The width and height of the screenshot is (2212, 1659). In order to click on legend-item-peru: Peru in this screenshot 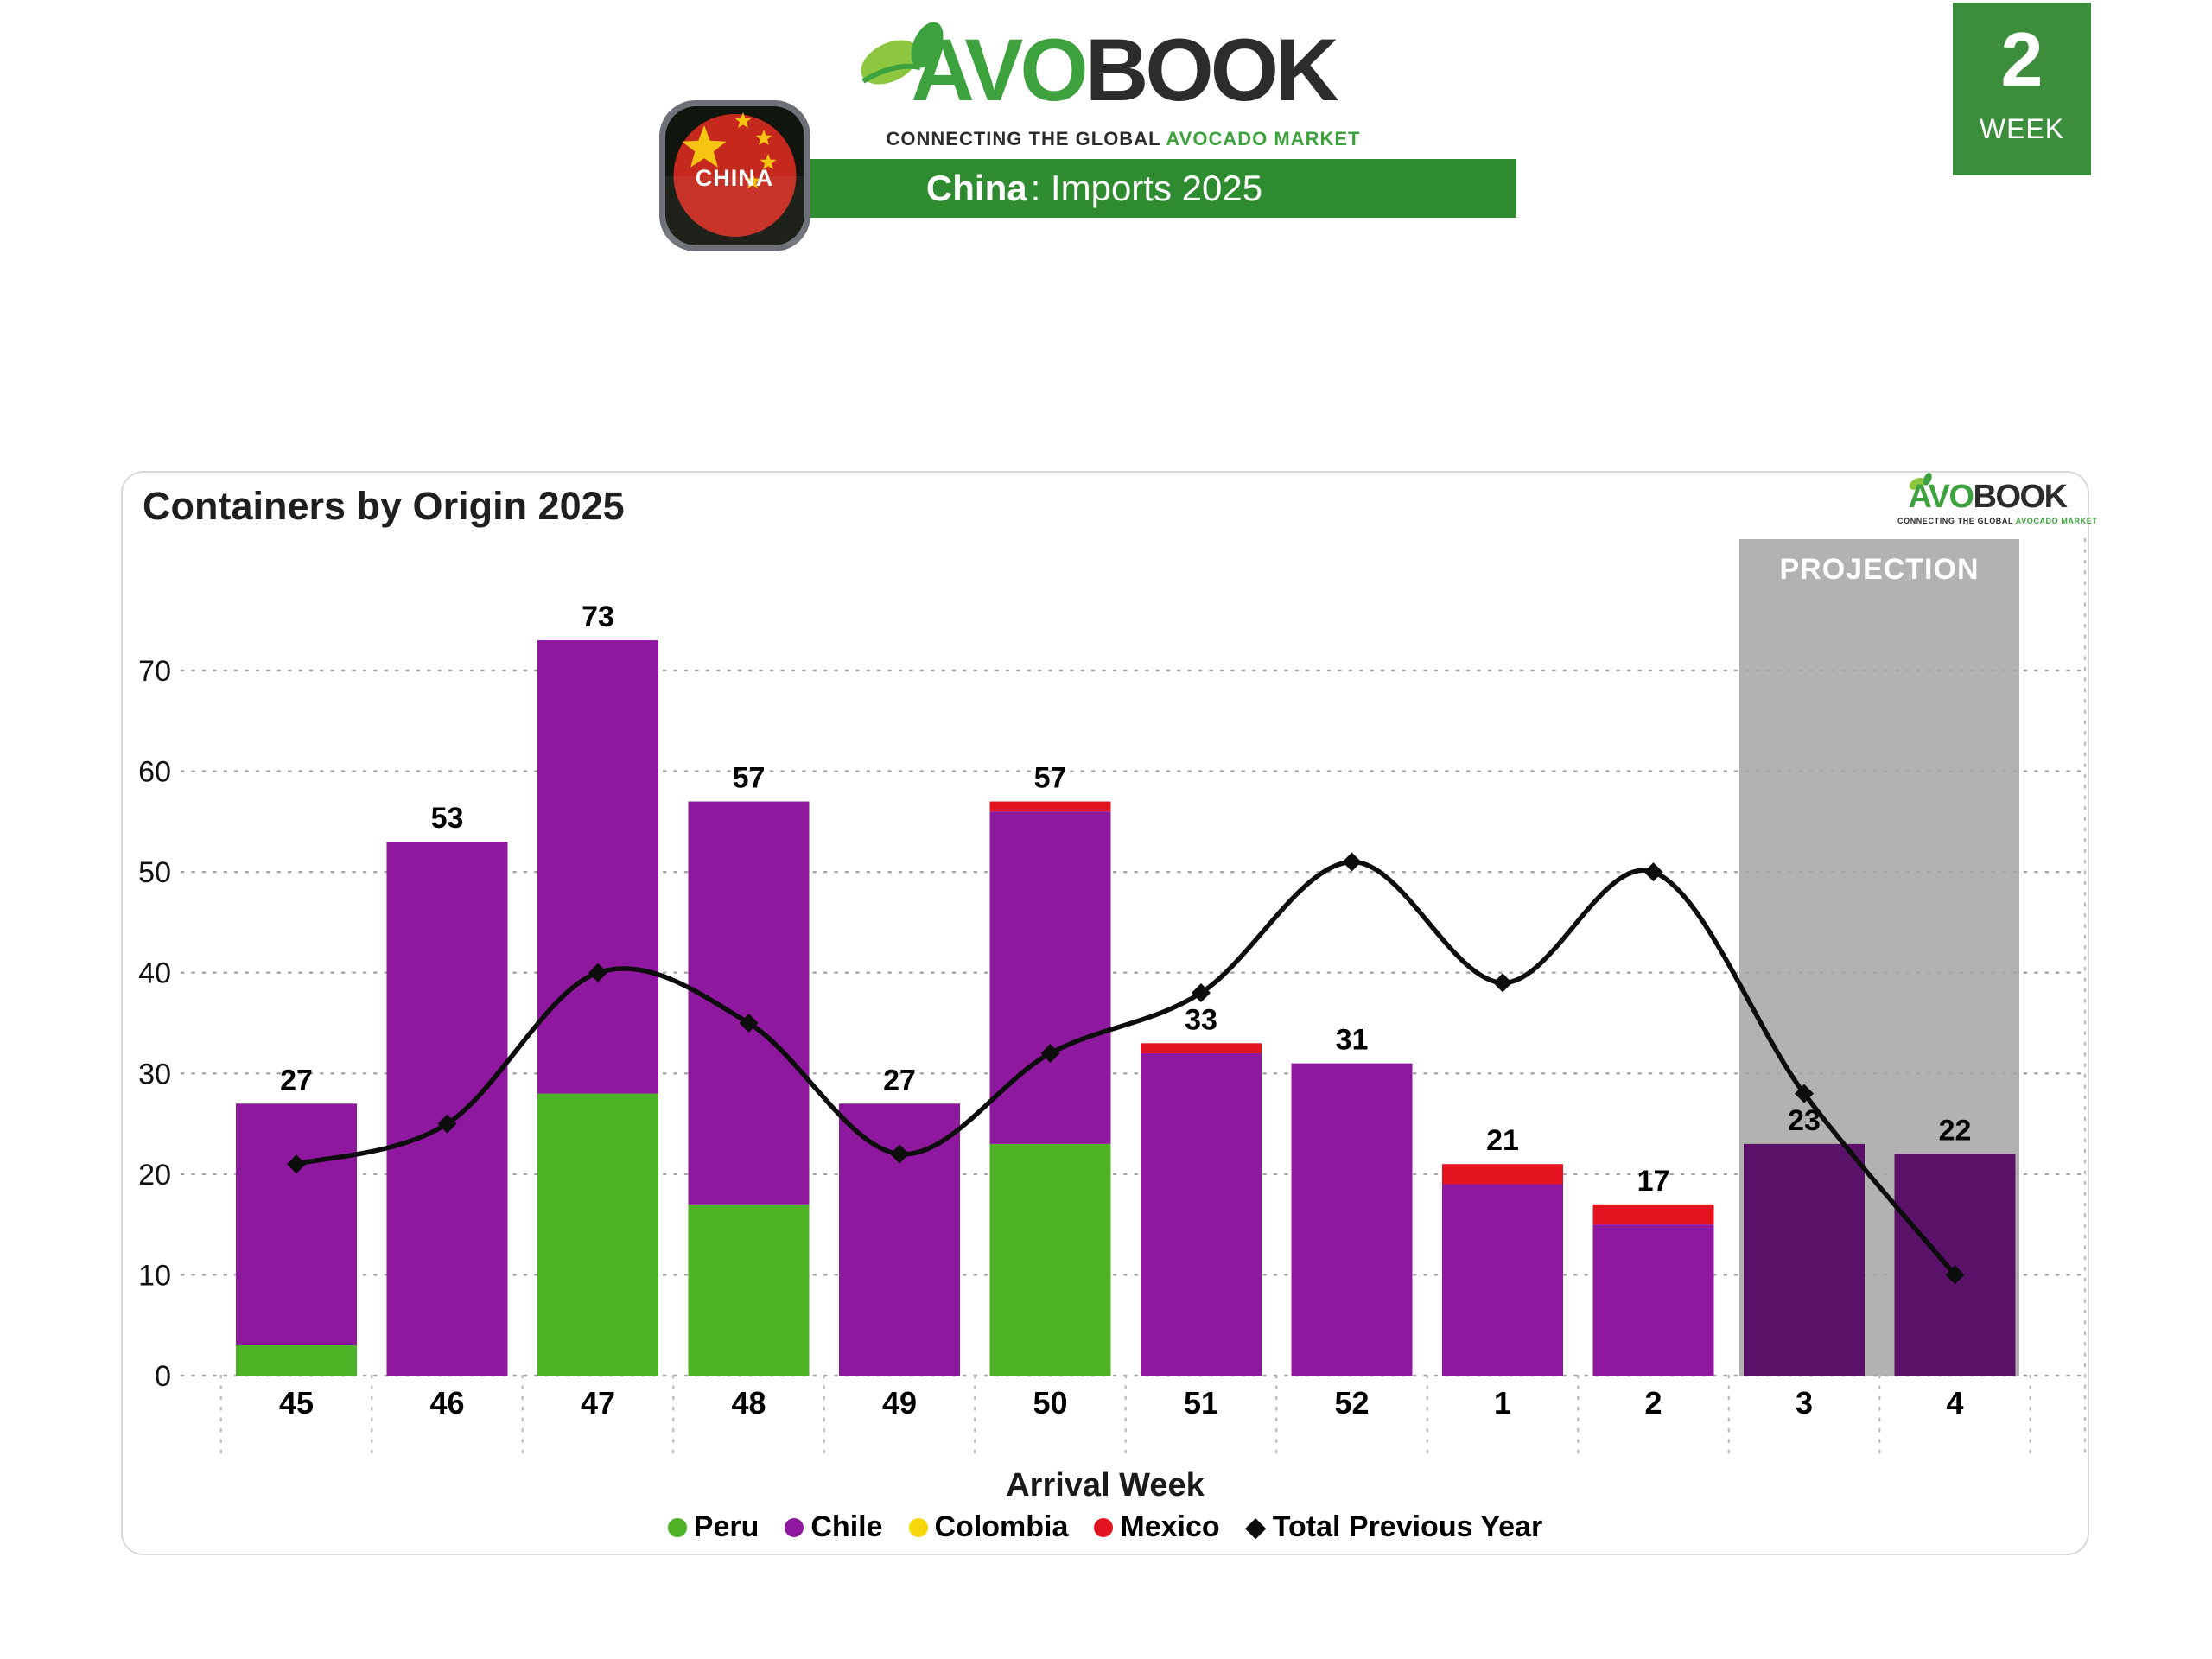, I will do `click(713, 1527)`.